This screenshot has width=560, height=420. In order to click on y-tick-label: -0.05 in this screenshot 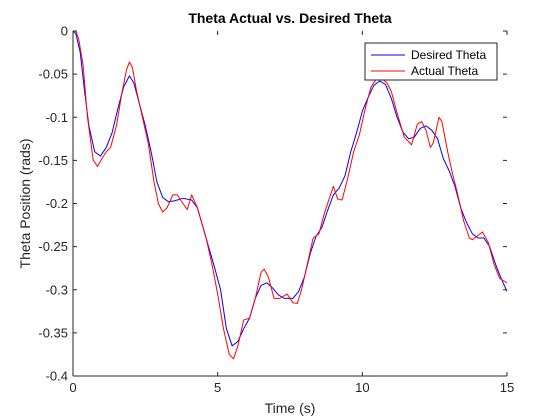, I will do `click(53, 74)`.